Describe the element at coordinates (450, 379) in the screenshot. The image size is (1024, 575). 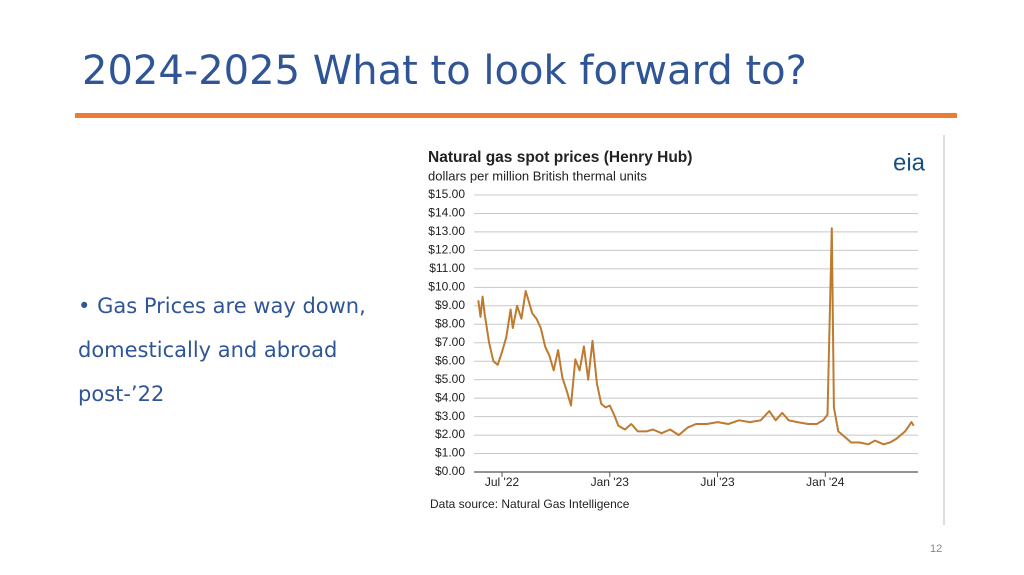
I see `y-tick-label: $5.00` at that location.